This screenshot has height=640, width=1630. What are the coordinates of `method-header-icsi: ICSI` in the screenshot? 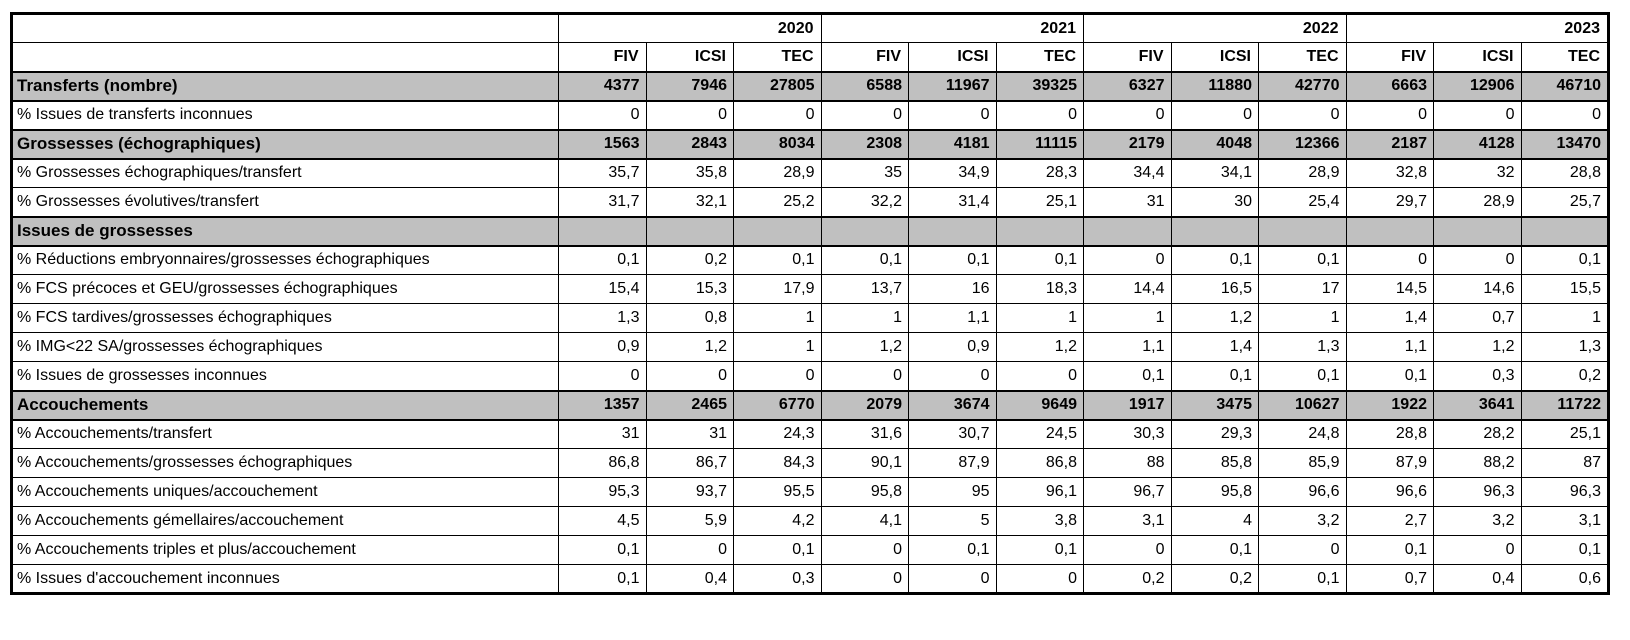 It's located at (1477, 57).